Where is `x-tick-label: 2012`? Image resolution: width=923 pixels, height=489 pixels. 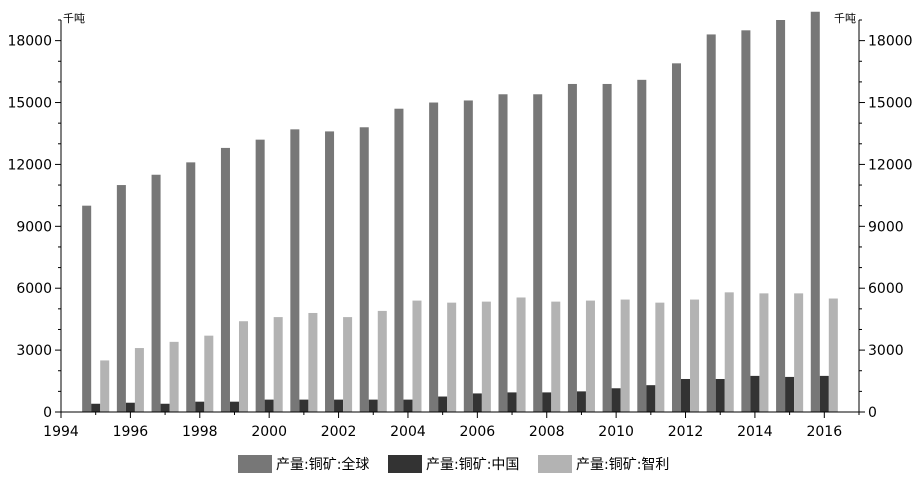
x-tick-label: 2012 is located at coordinates (686, 432).